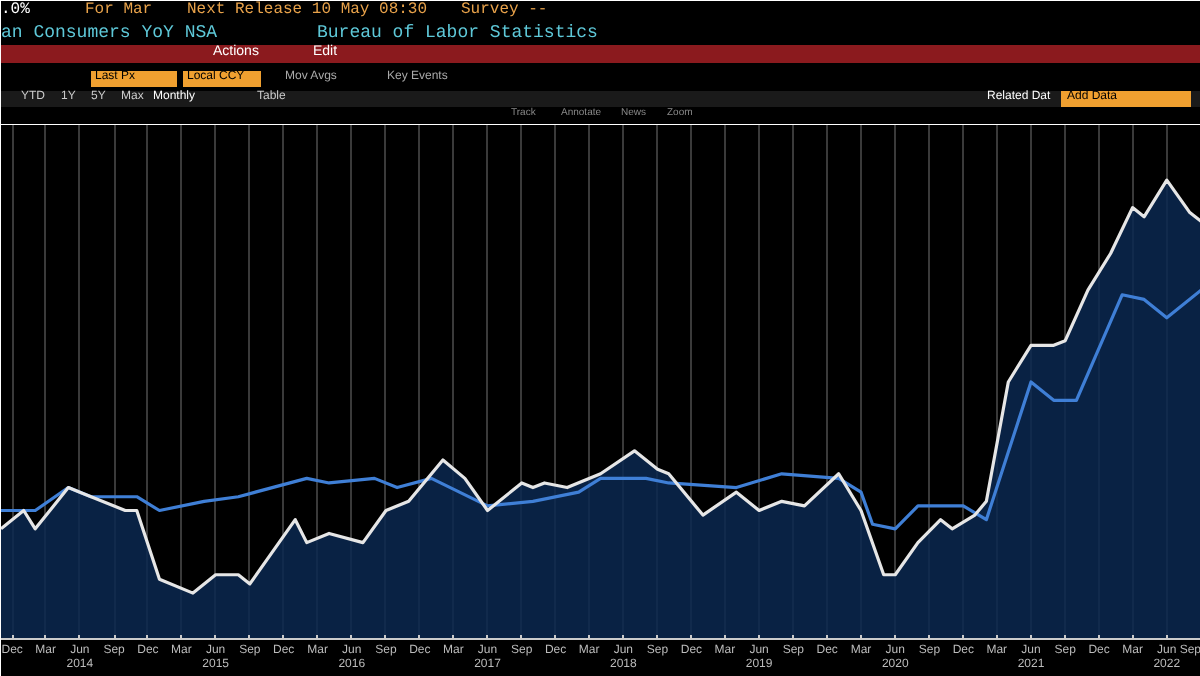 Image resolution: width=1200 pixels, height=676 pixels. Describe the element at coordinates (307, 10) in the screenshot. I see `text: Next Release 10 May 08:30` at that location.